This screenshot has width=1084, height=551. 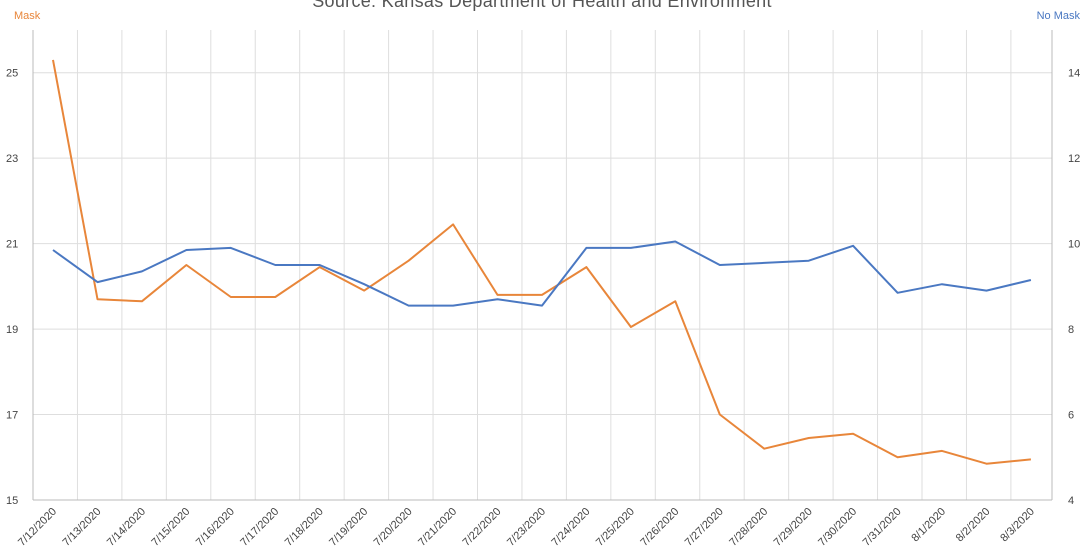 I want to click on y-left-tick-label: 19, so click(x=12, y=330).